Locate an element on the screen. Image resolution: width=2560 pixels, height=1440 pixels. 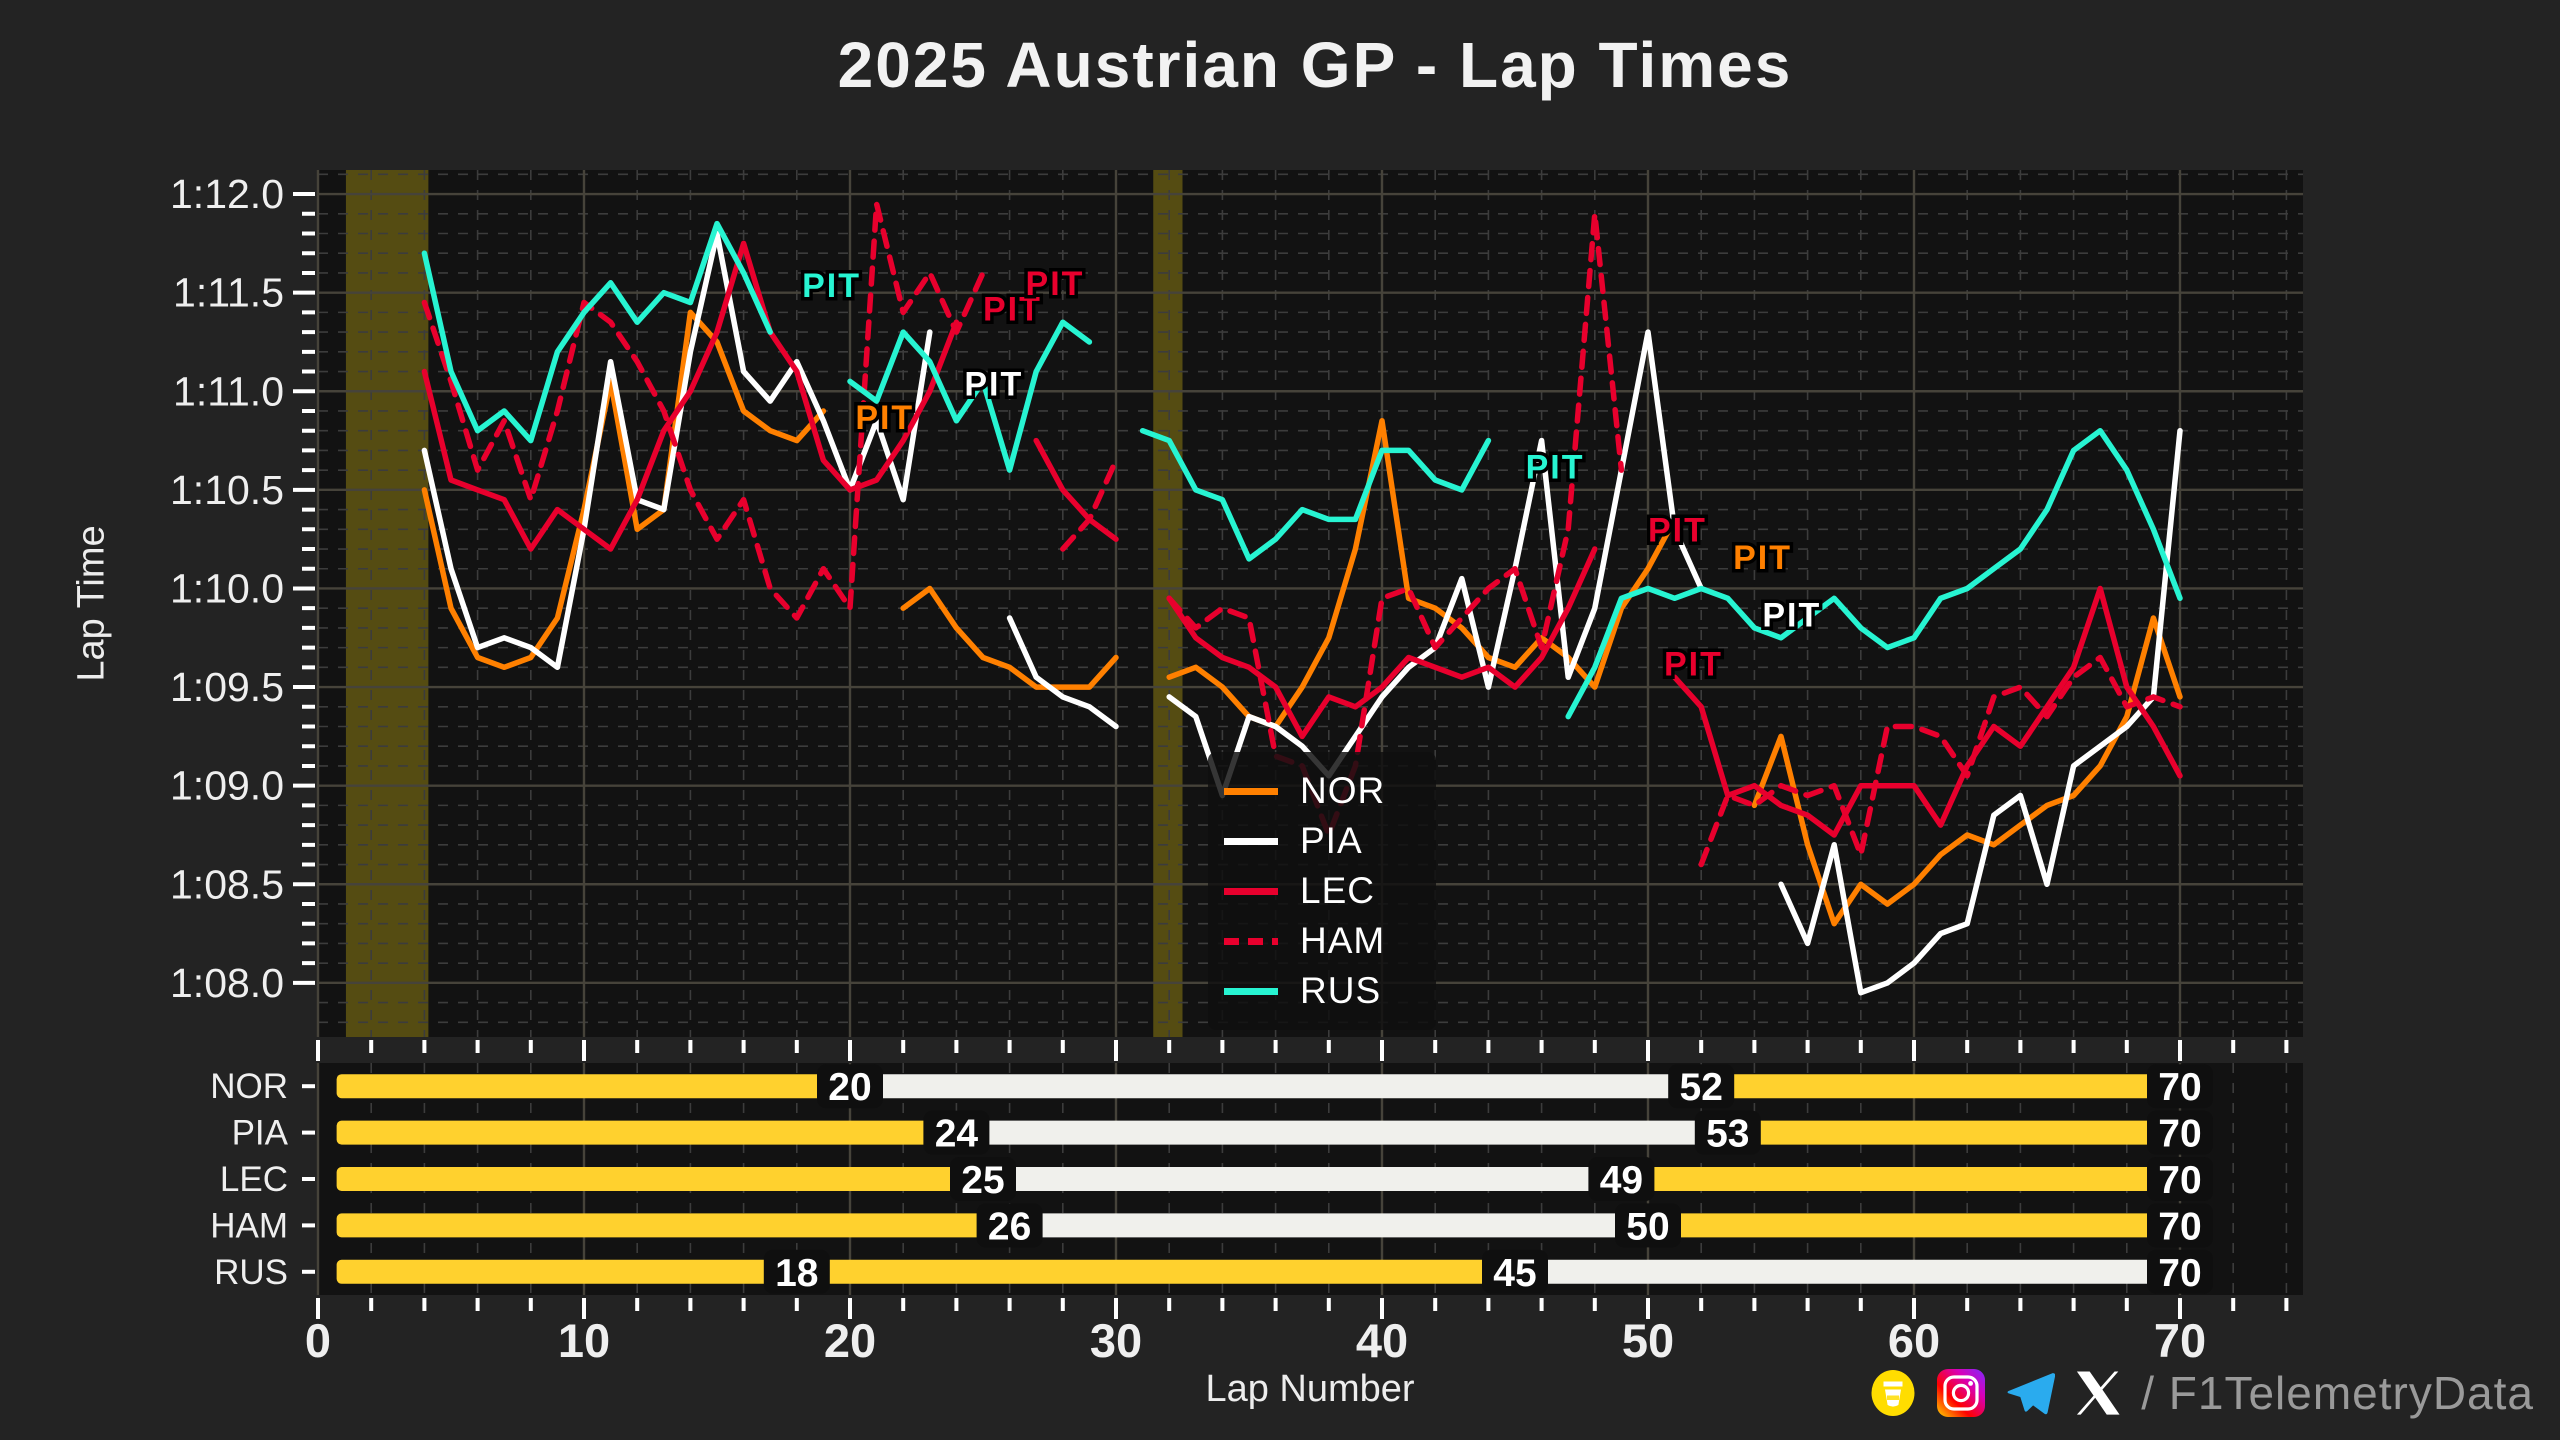
legend-label: NOR is located at coordinates (1343, 790).